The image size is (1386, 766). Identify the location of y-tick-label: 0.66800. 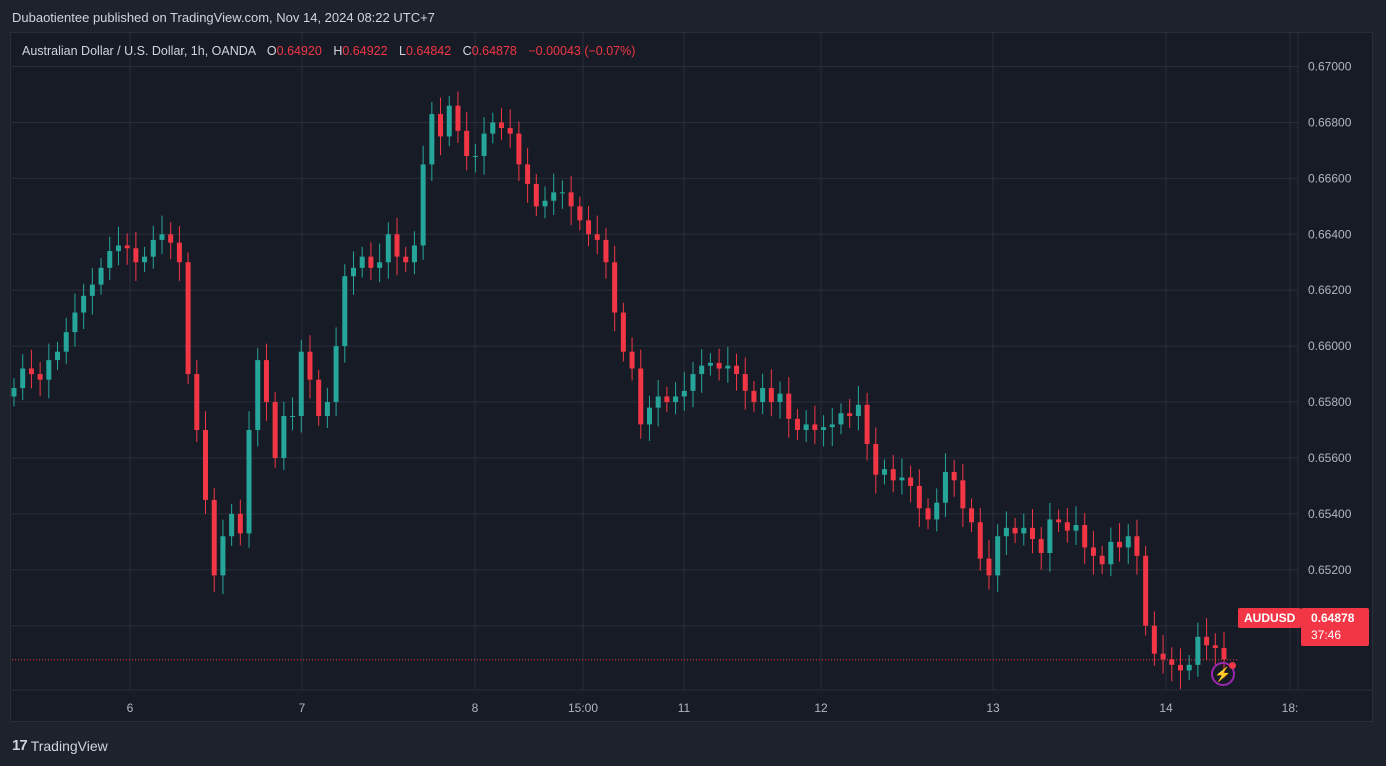
(1330, 122).